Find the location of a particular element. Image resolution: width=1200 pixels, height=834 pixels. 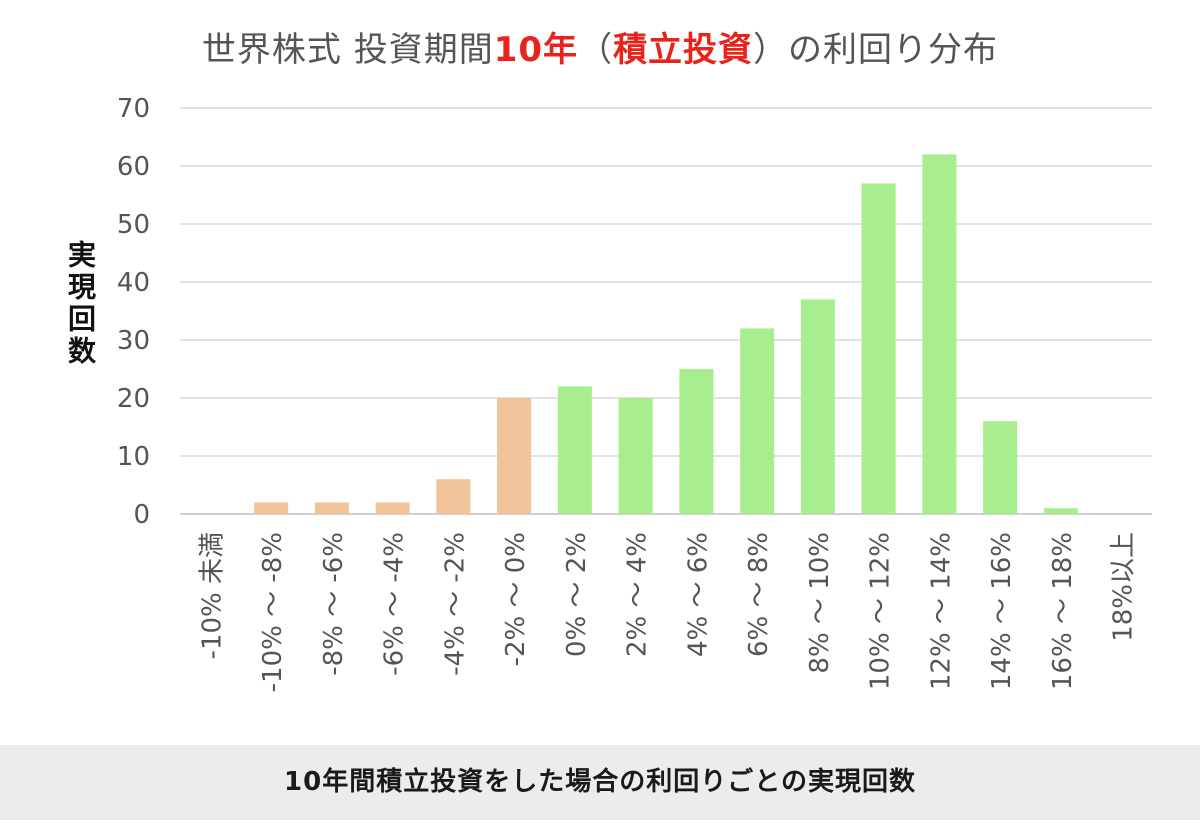

y-tick-label: 70 is located at coordinates (133, 109).